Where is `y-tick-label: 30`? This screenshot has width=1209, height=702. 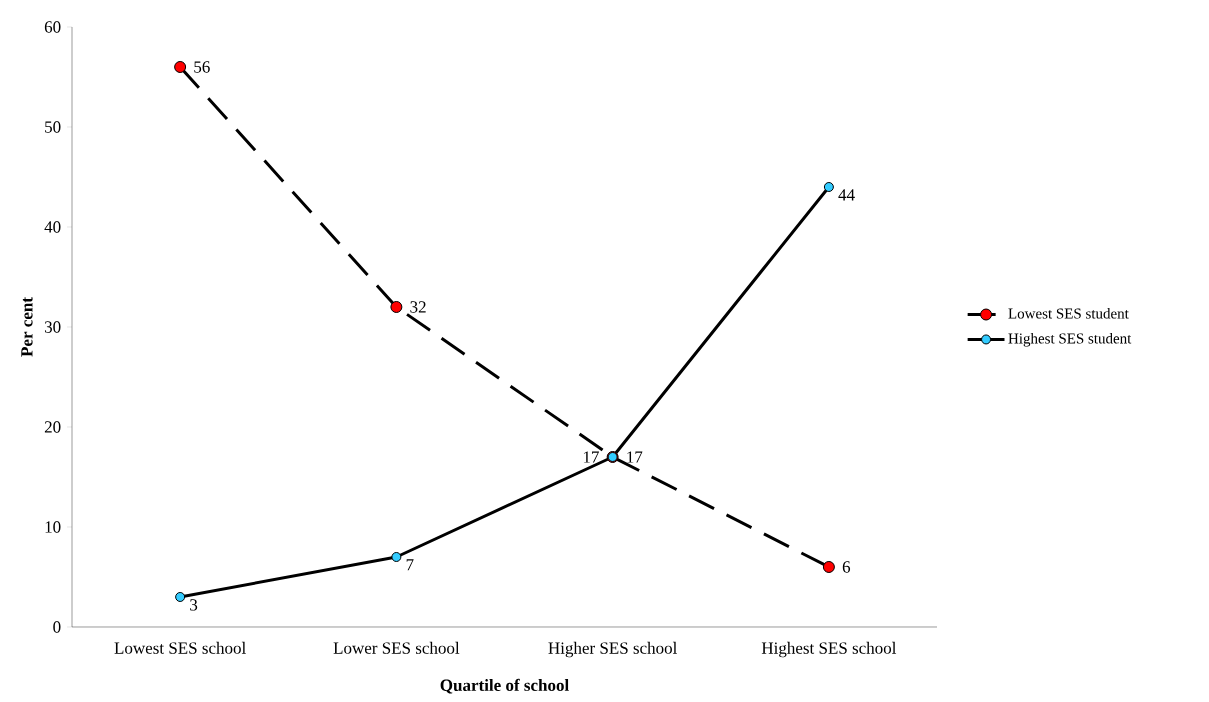
y-tick-label: 30 is located at coordinates (52, 327).